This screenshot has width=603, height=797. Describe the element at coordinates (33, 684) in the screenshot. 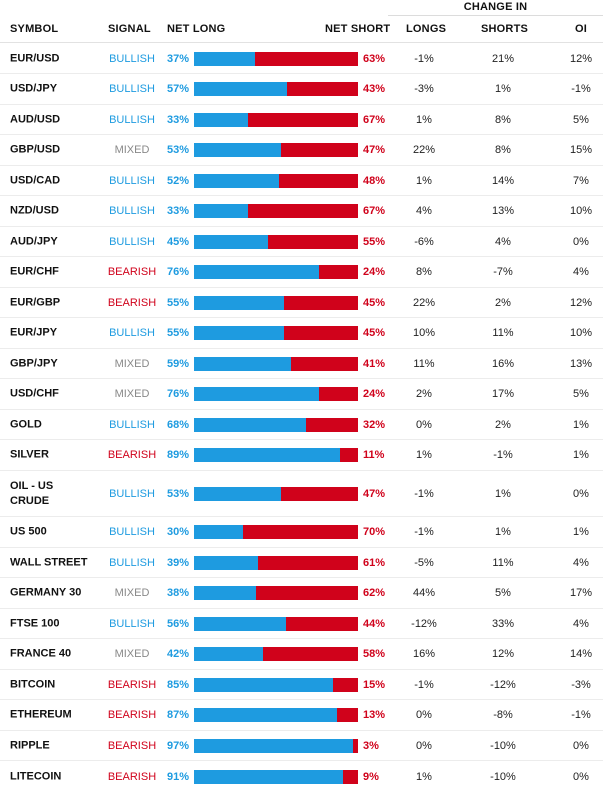

I see `symbol-cell: BITCOIN` at that location.